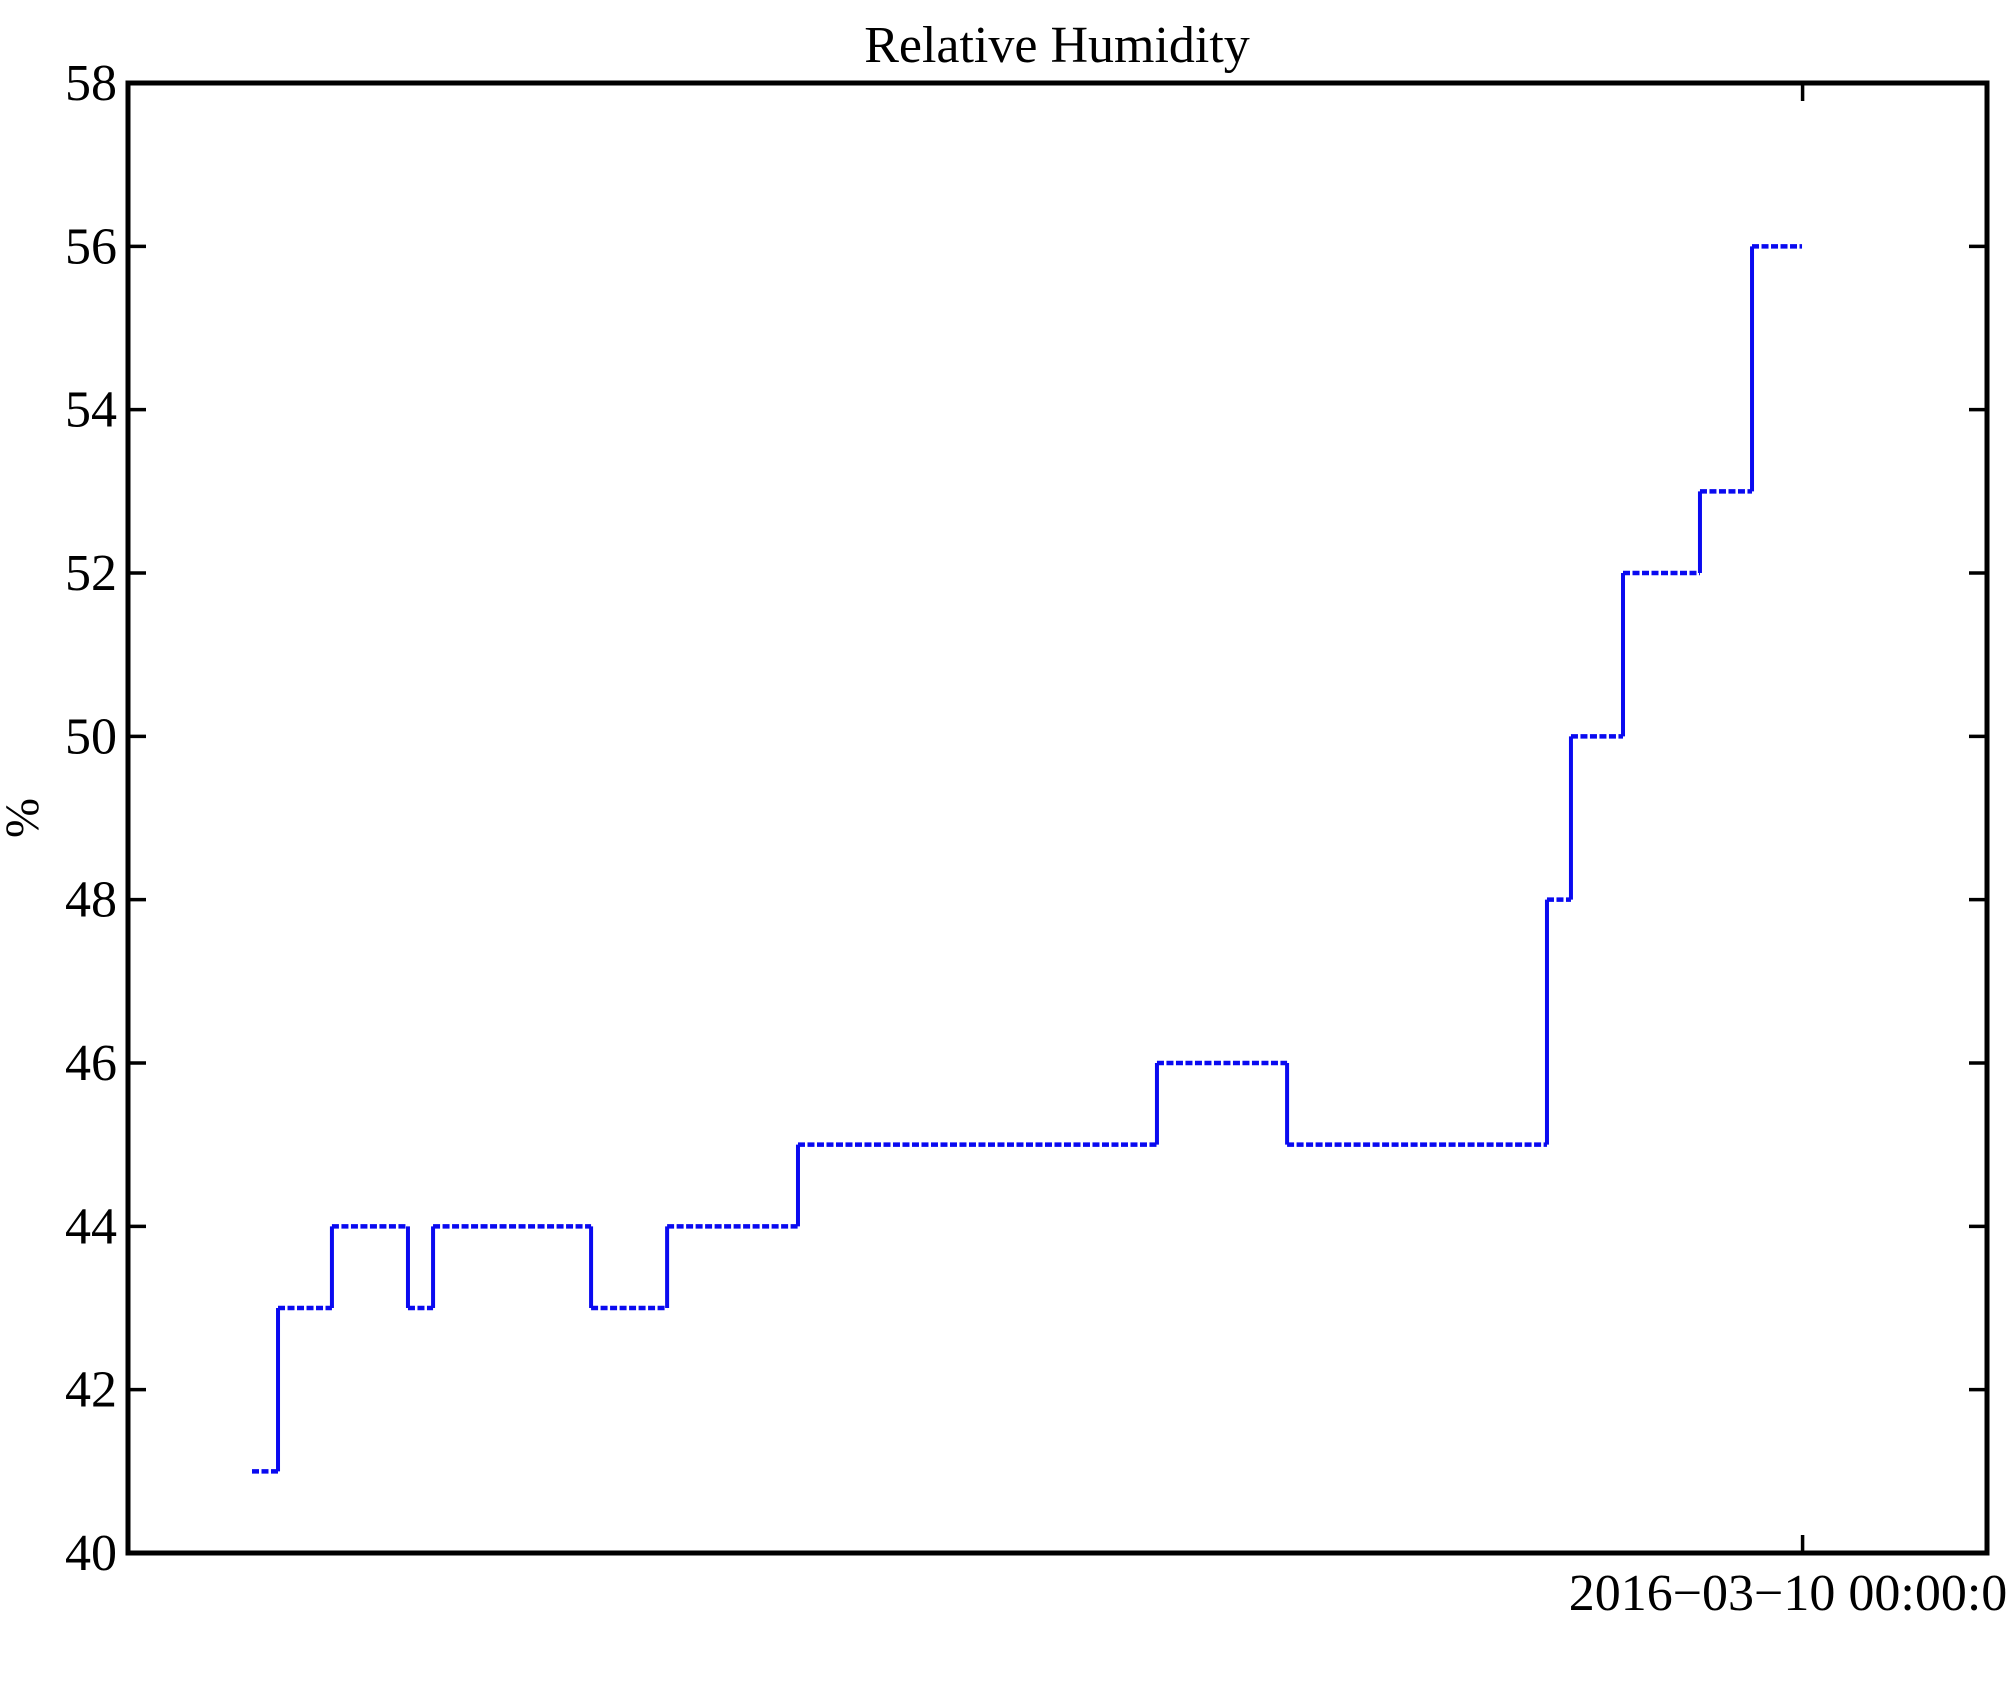 The height and width of the screenshot is (1683, 2008). I want to click on y-tick-label: 52, so click(91, 573).